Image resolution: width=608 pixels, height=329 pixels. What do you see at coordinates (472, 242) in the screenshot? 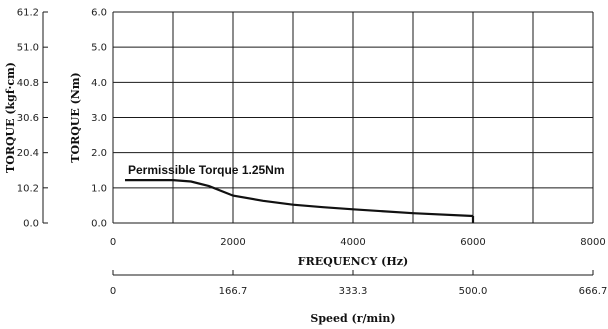
I see `x-tick-label: 6000` at bounding box center [472, 242].